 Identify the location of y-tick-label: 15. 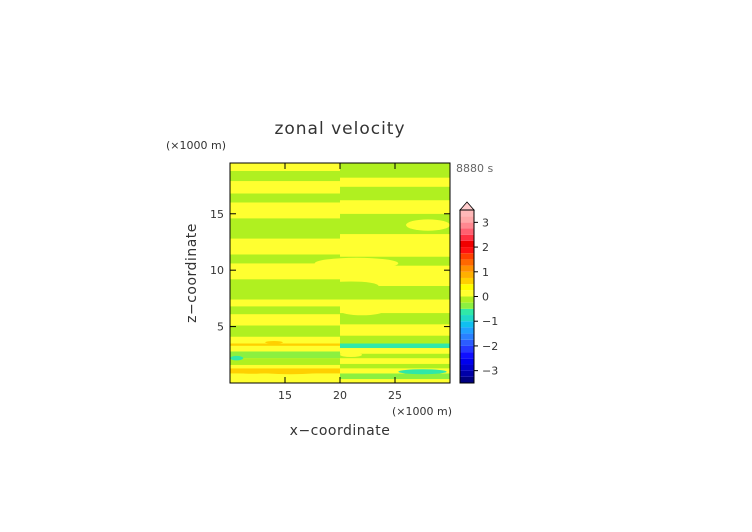
(217, 214).